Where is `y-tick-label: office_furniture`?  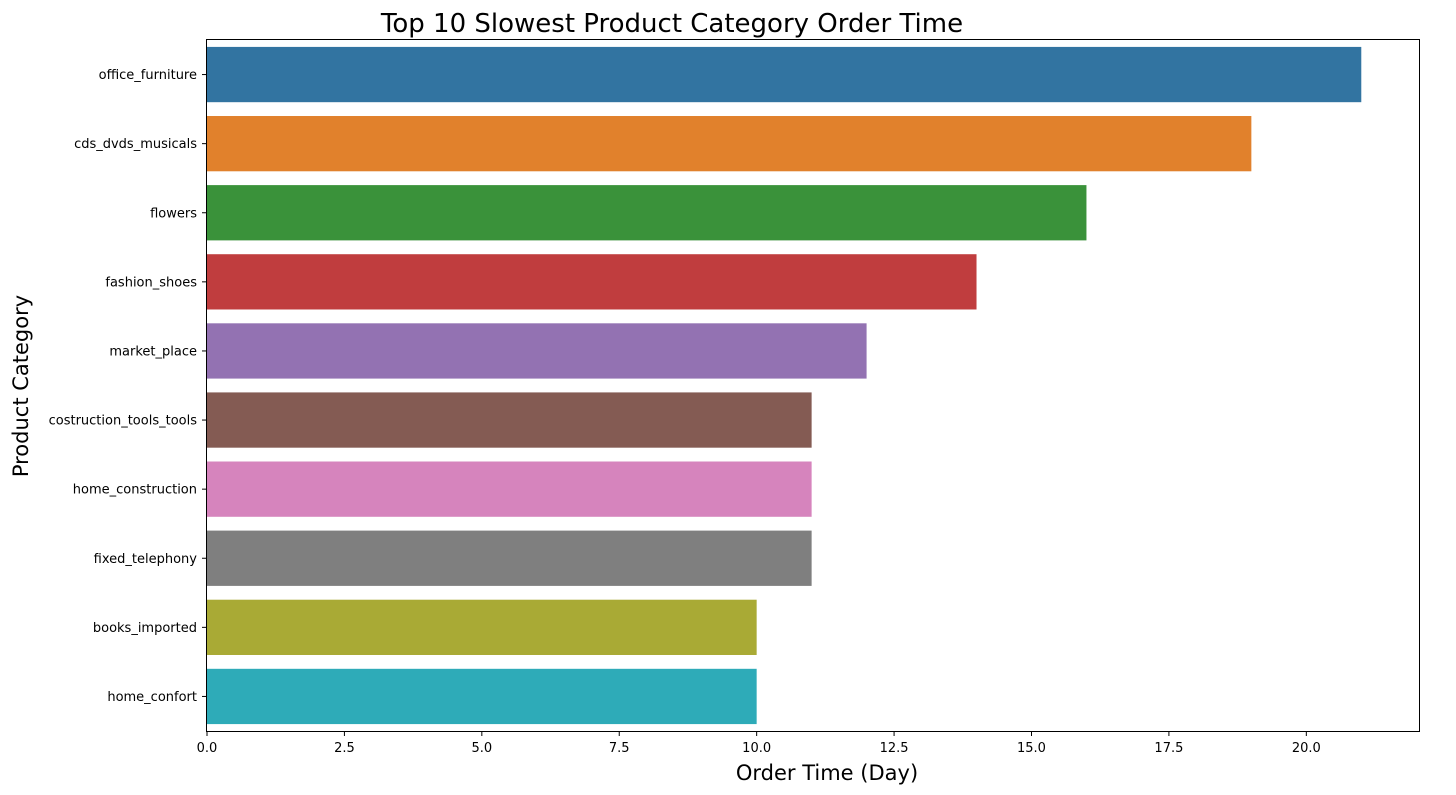
y-tick-label: office_furniture is located at coordinates (148, 75).